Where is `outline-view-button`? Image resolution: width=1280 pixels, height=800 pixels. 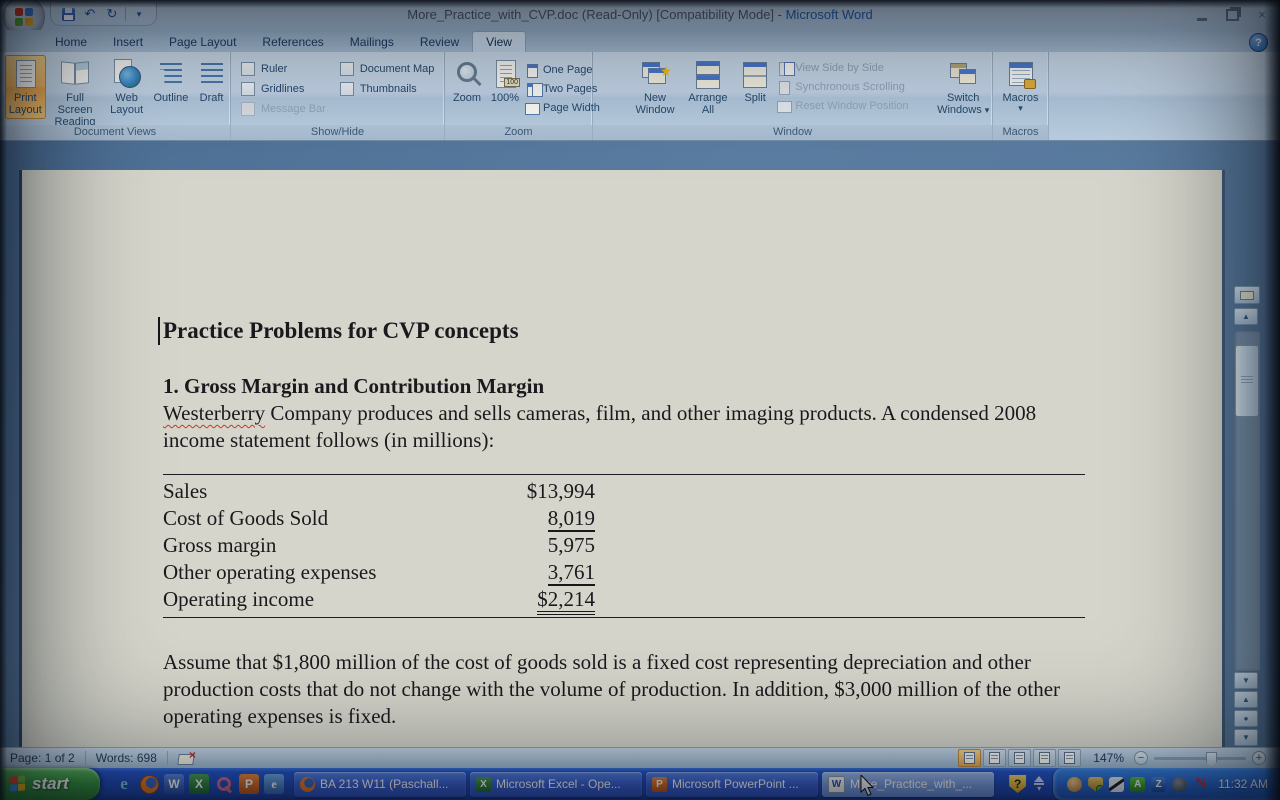
outline-view-button is located at coordinates (1045, 758).